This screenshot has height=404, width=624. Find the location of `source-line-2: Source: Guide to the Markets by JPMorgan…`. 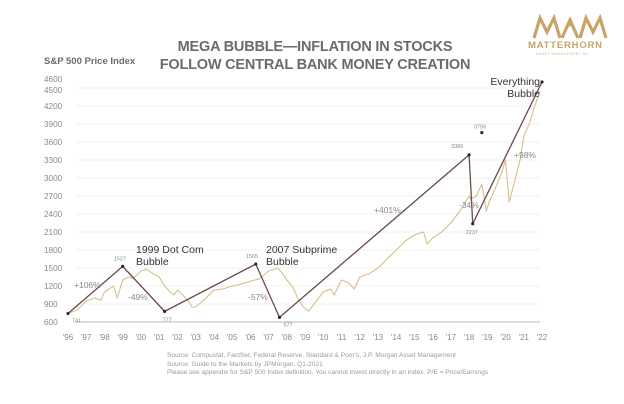

source-line-2: Source: Guide to the Markets by JPMorgan… is located at coordinates (245, 364).